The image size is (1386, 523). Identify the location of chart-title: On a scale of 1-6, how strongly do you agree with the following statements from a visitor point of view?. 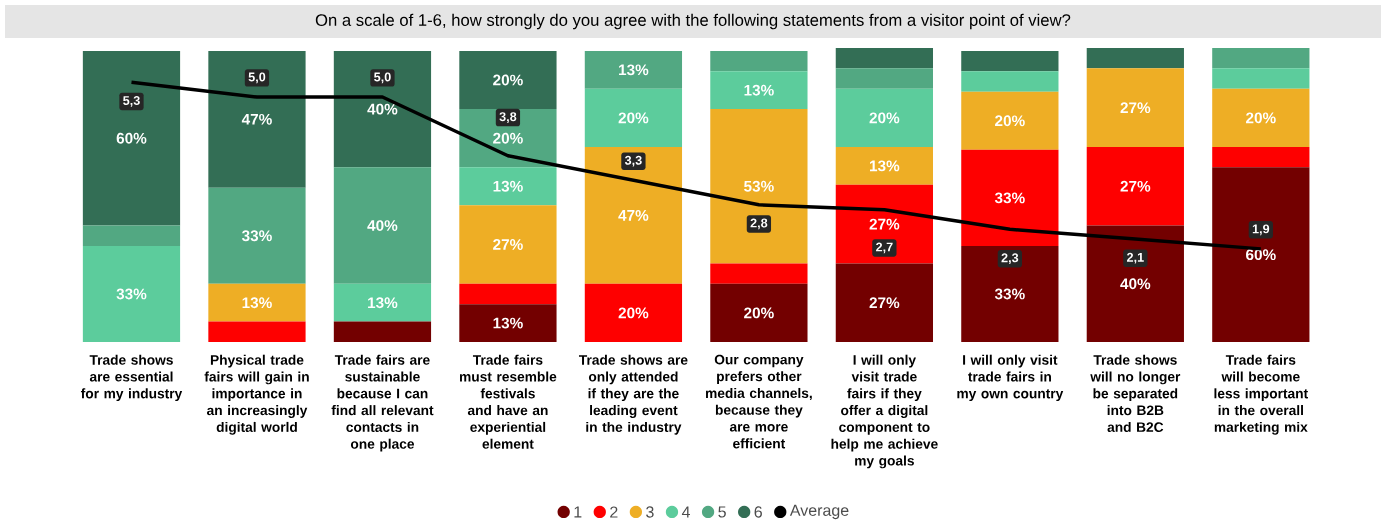
(693, 21).